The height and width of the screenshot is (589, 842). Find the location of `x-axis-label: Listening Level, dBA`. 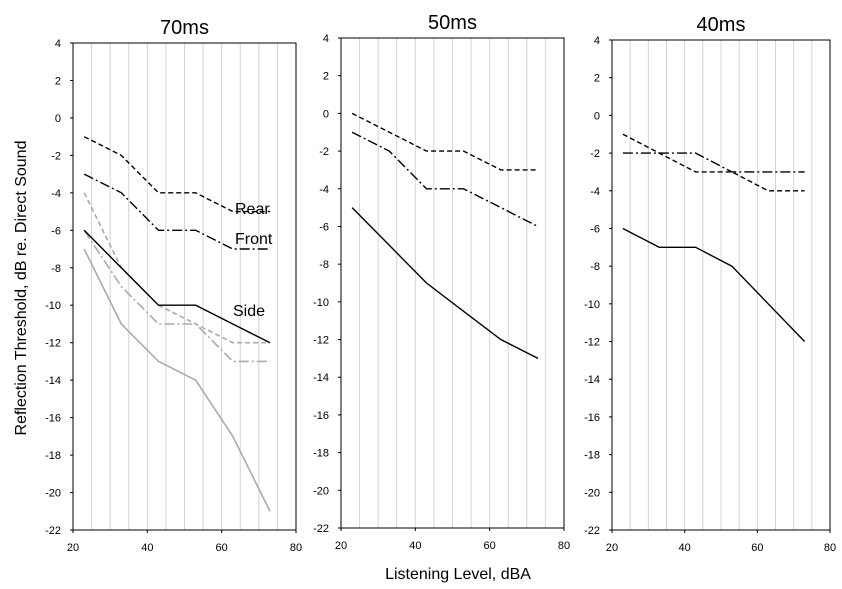

x-axis-label: Listening Level, dBA is located at coordinates (458, 574).